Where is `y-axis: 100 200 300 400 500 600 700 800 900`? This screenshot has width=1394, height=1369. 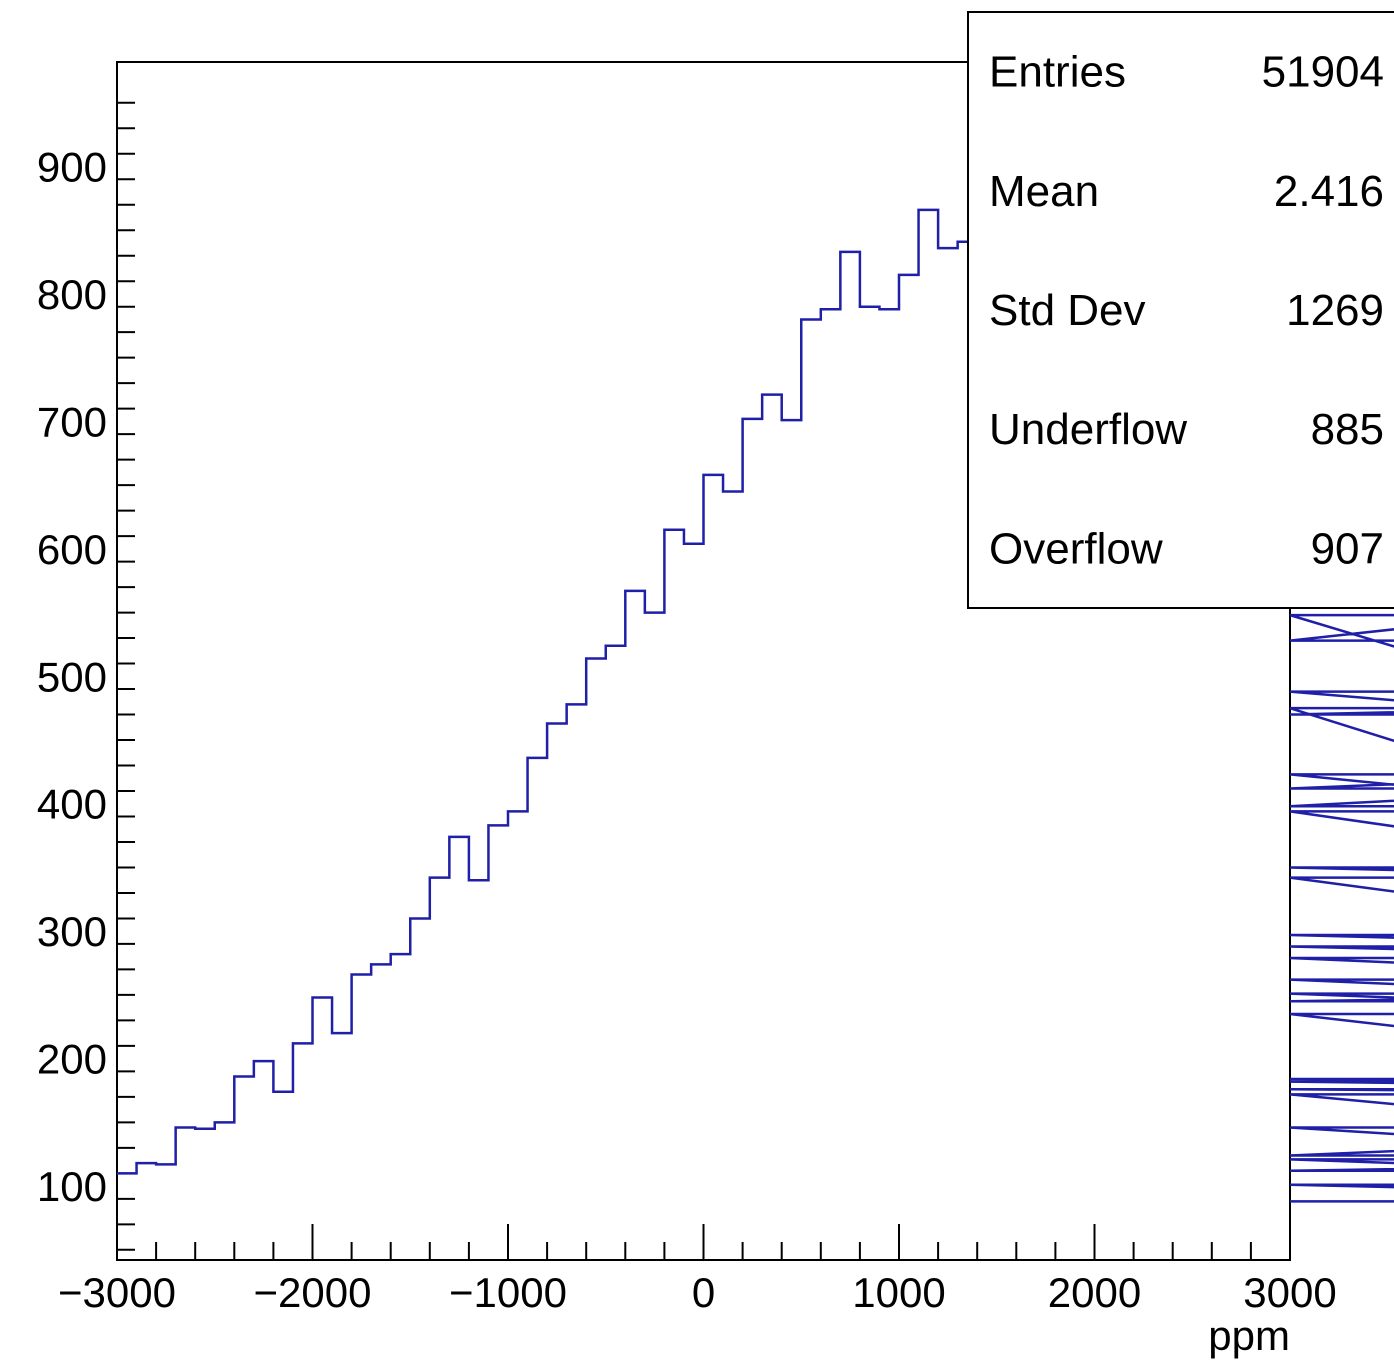 y-axis: 100 200 300 400 500 600 700 800 900 is located at coordinates (86, 676).